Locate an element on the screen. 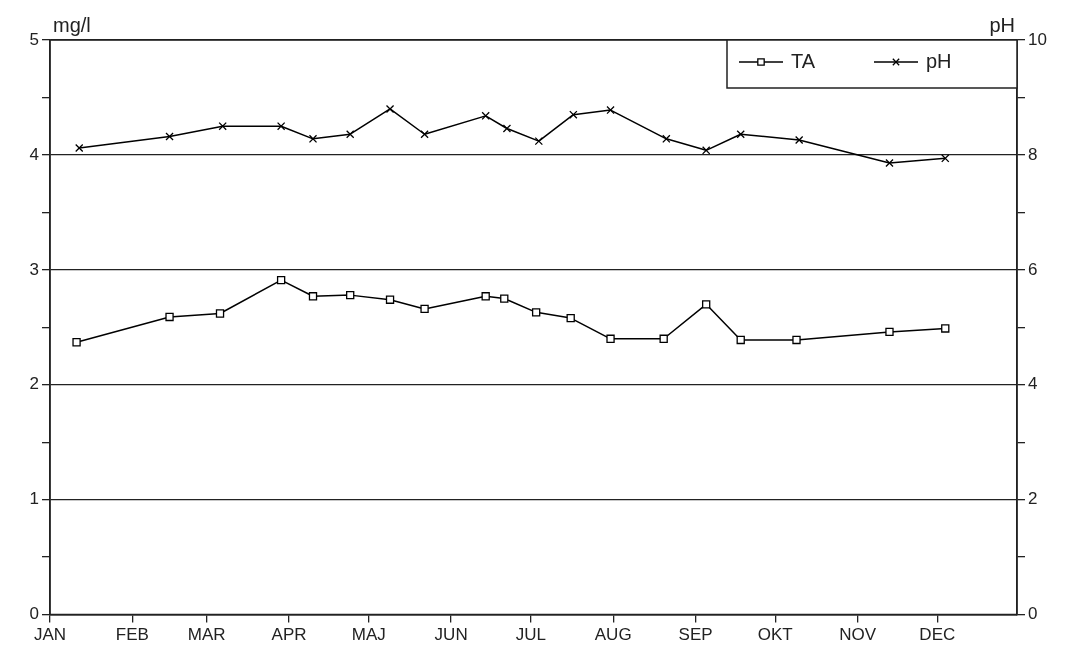 The width and height of the screenshot is (1067, 659). y-axis-title: mg/l is located at coordinates (72, 24).